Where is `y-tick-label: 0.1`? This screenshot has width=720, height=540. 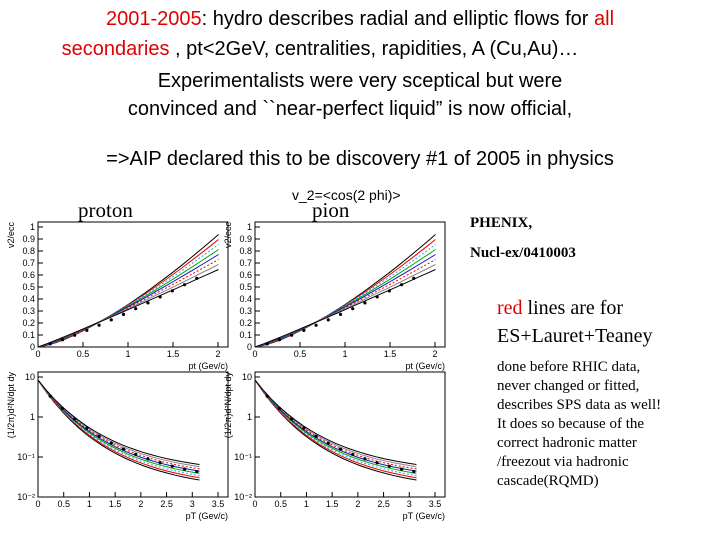 y-tick-label: 0.1 is located at coordinates (245, 335).